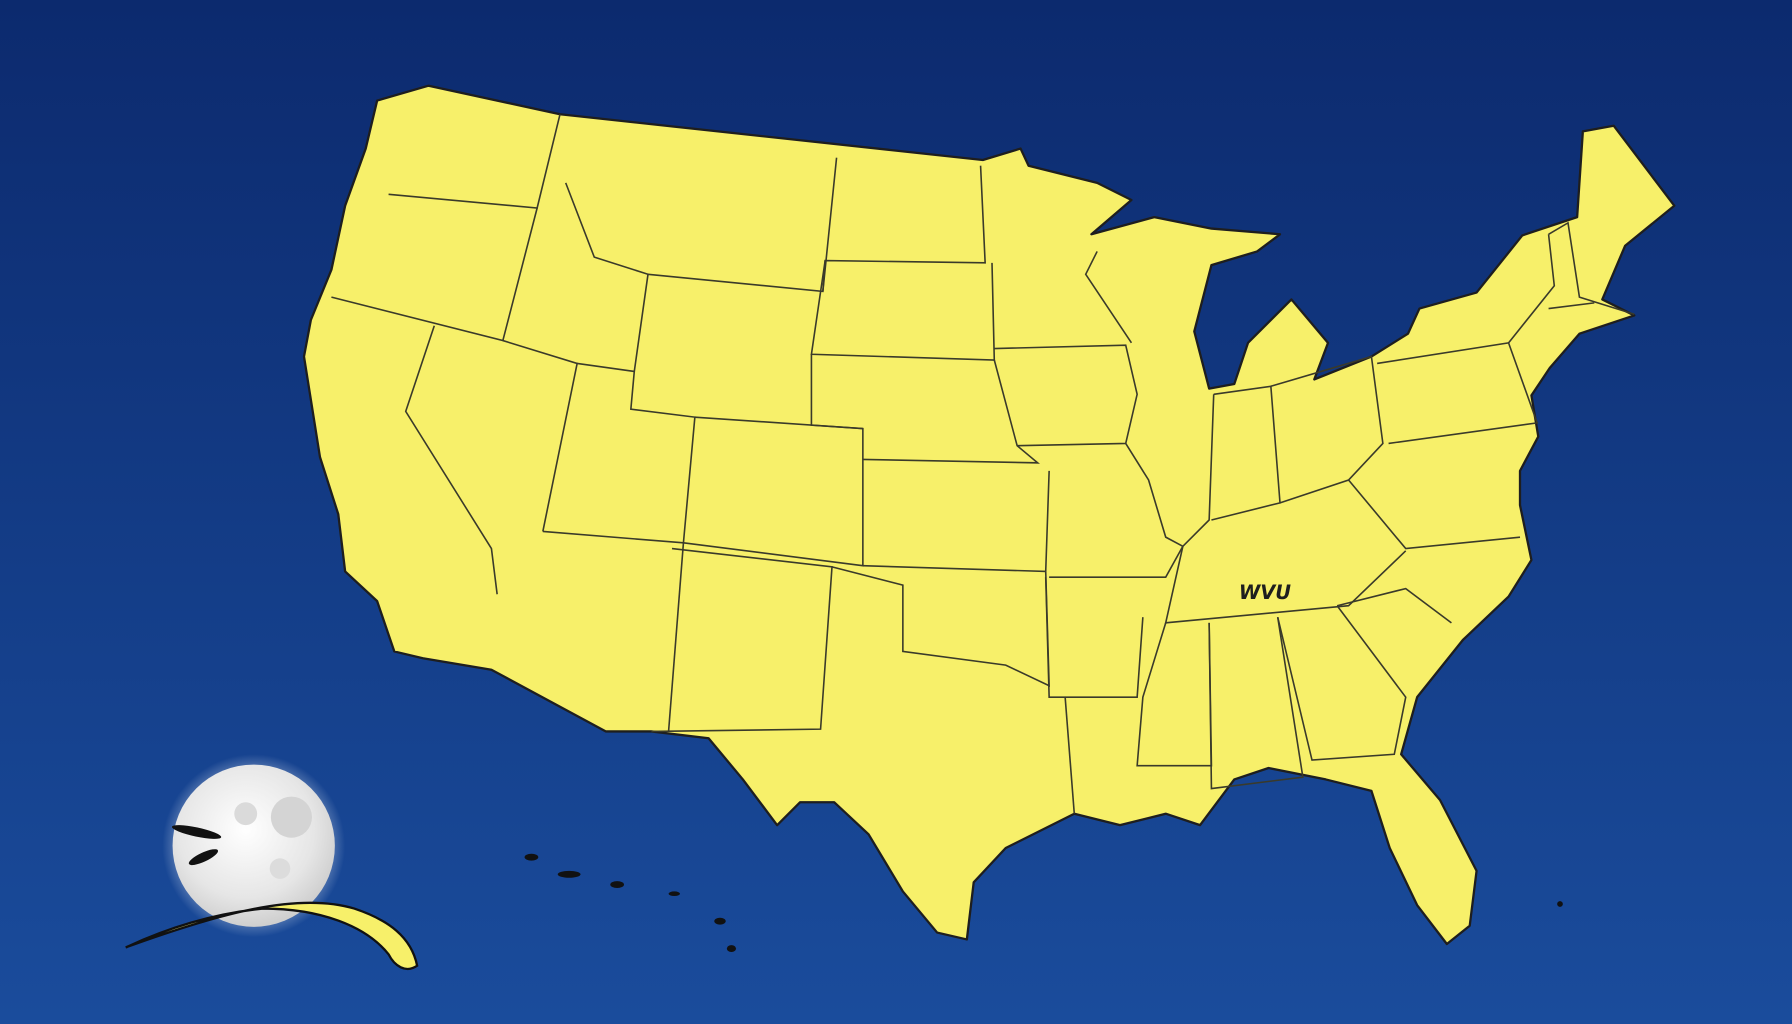 This screenshot has height=1024, width=1792. What do you see at coordinates (1043, 902) in the screenshot?
I see `islands` at bounding box center [1043, 902].